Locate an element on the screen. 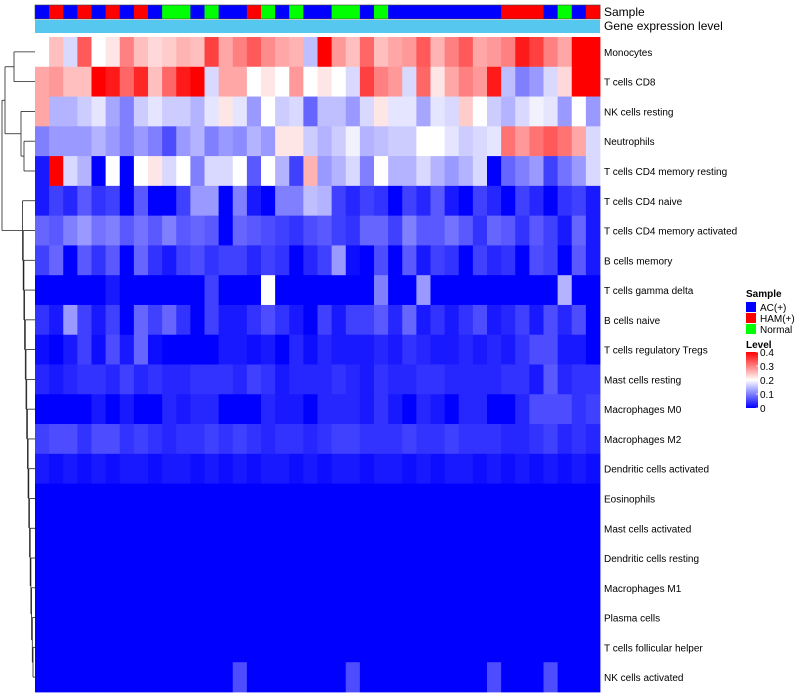  row-label: Neutrophils is located at coordinates (629, 142).